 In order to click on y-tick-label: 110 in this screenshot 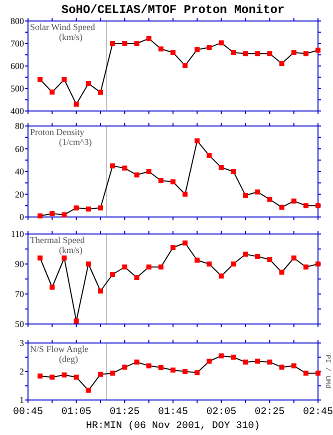, I will do `click(17, 234)`.